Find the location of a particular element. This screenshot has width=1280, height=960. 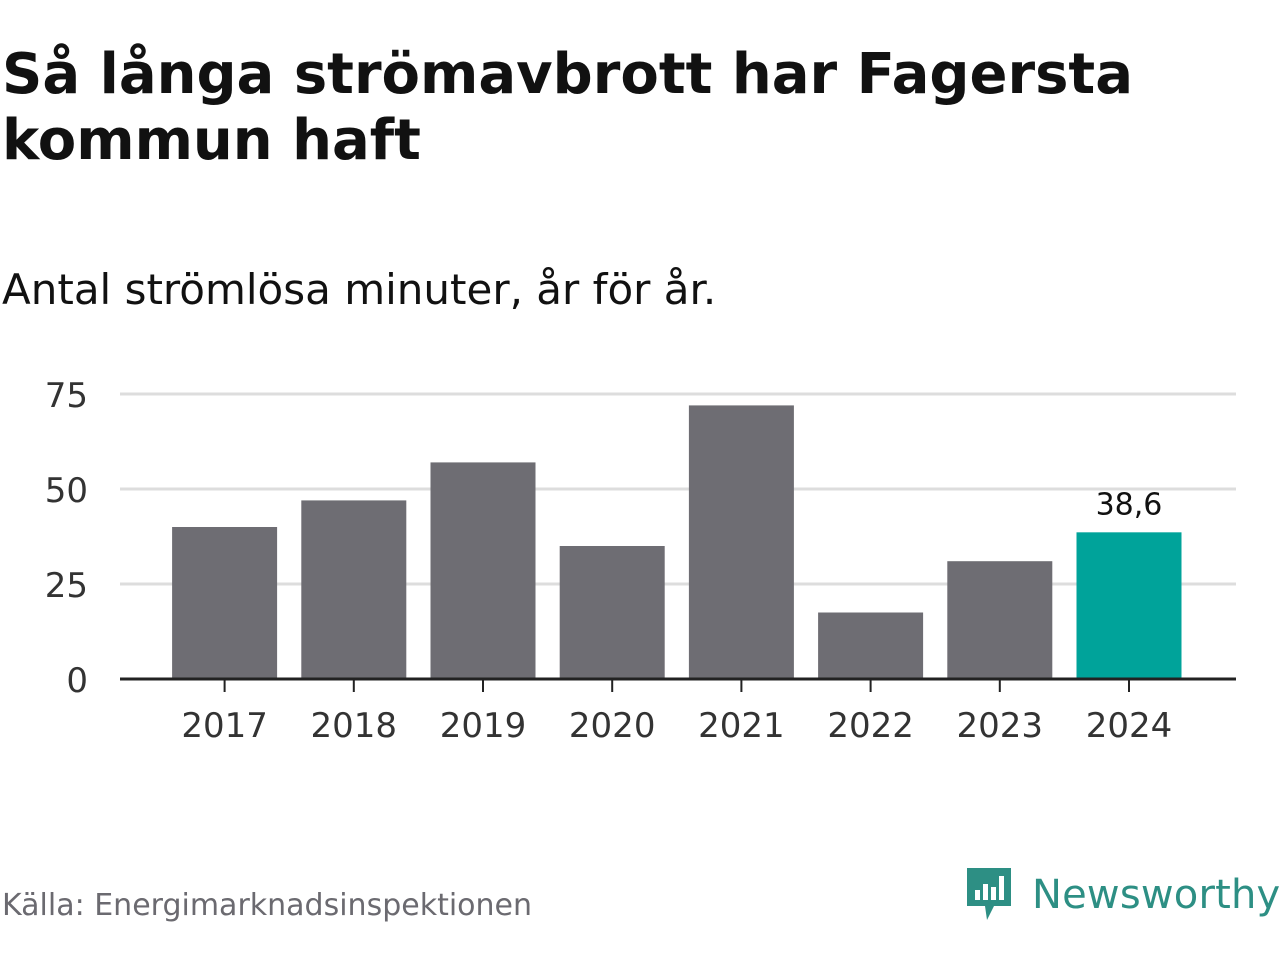

bar-2022 is located at coordinates (871, 645).